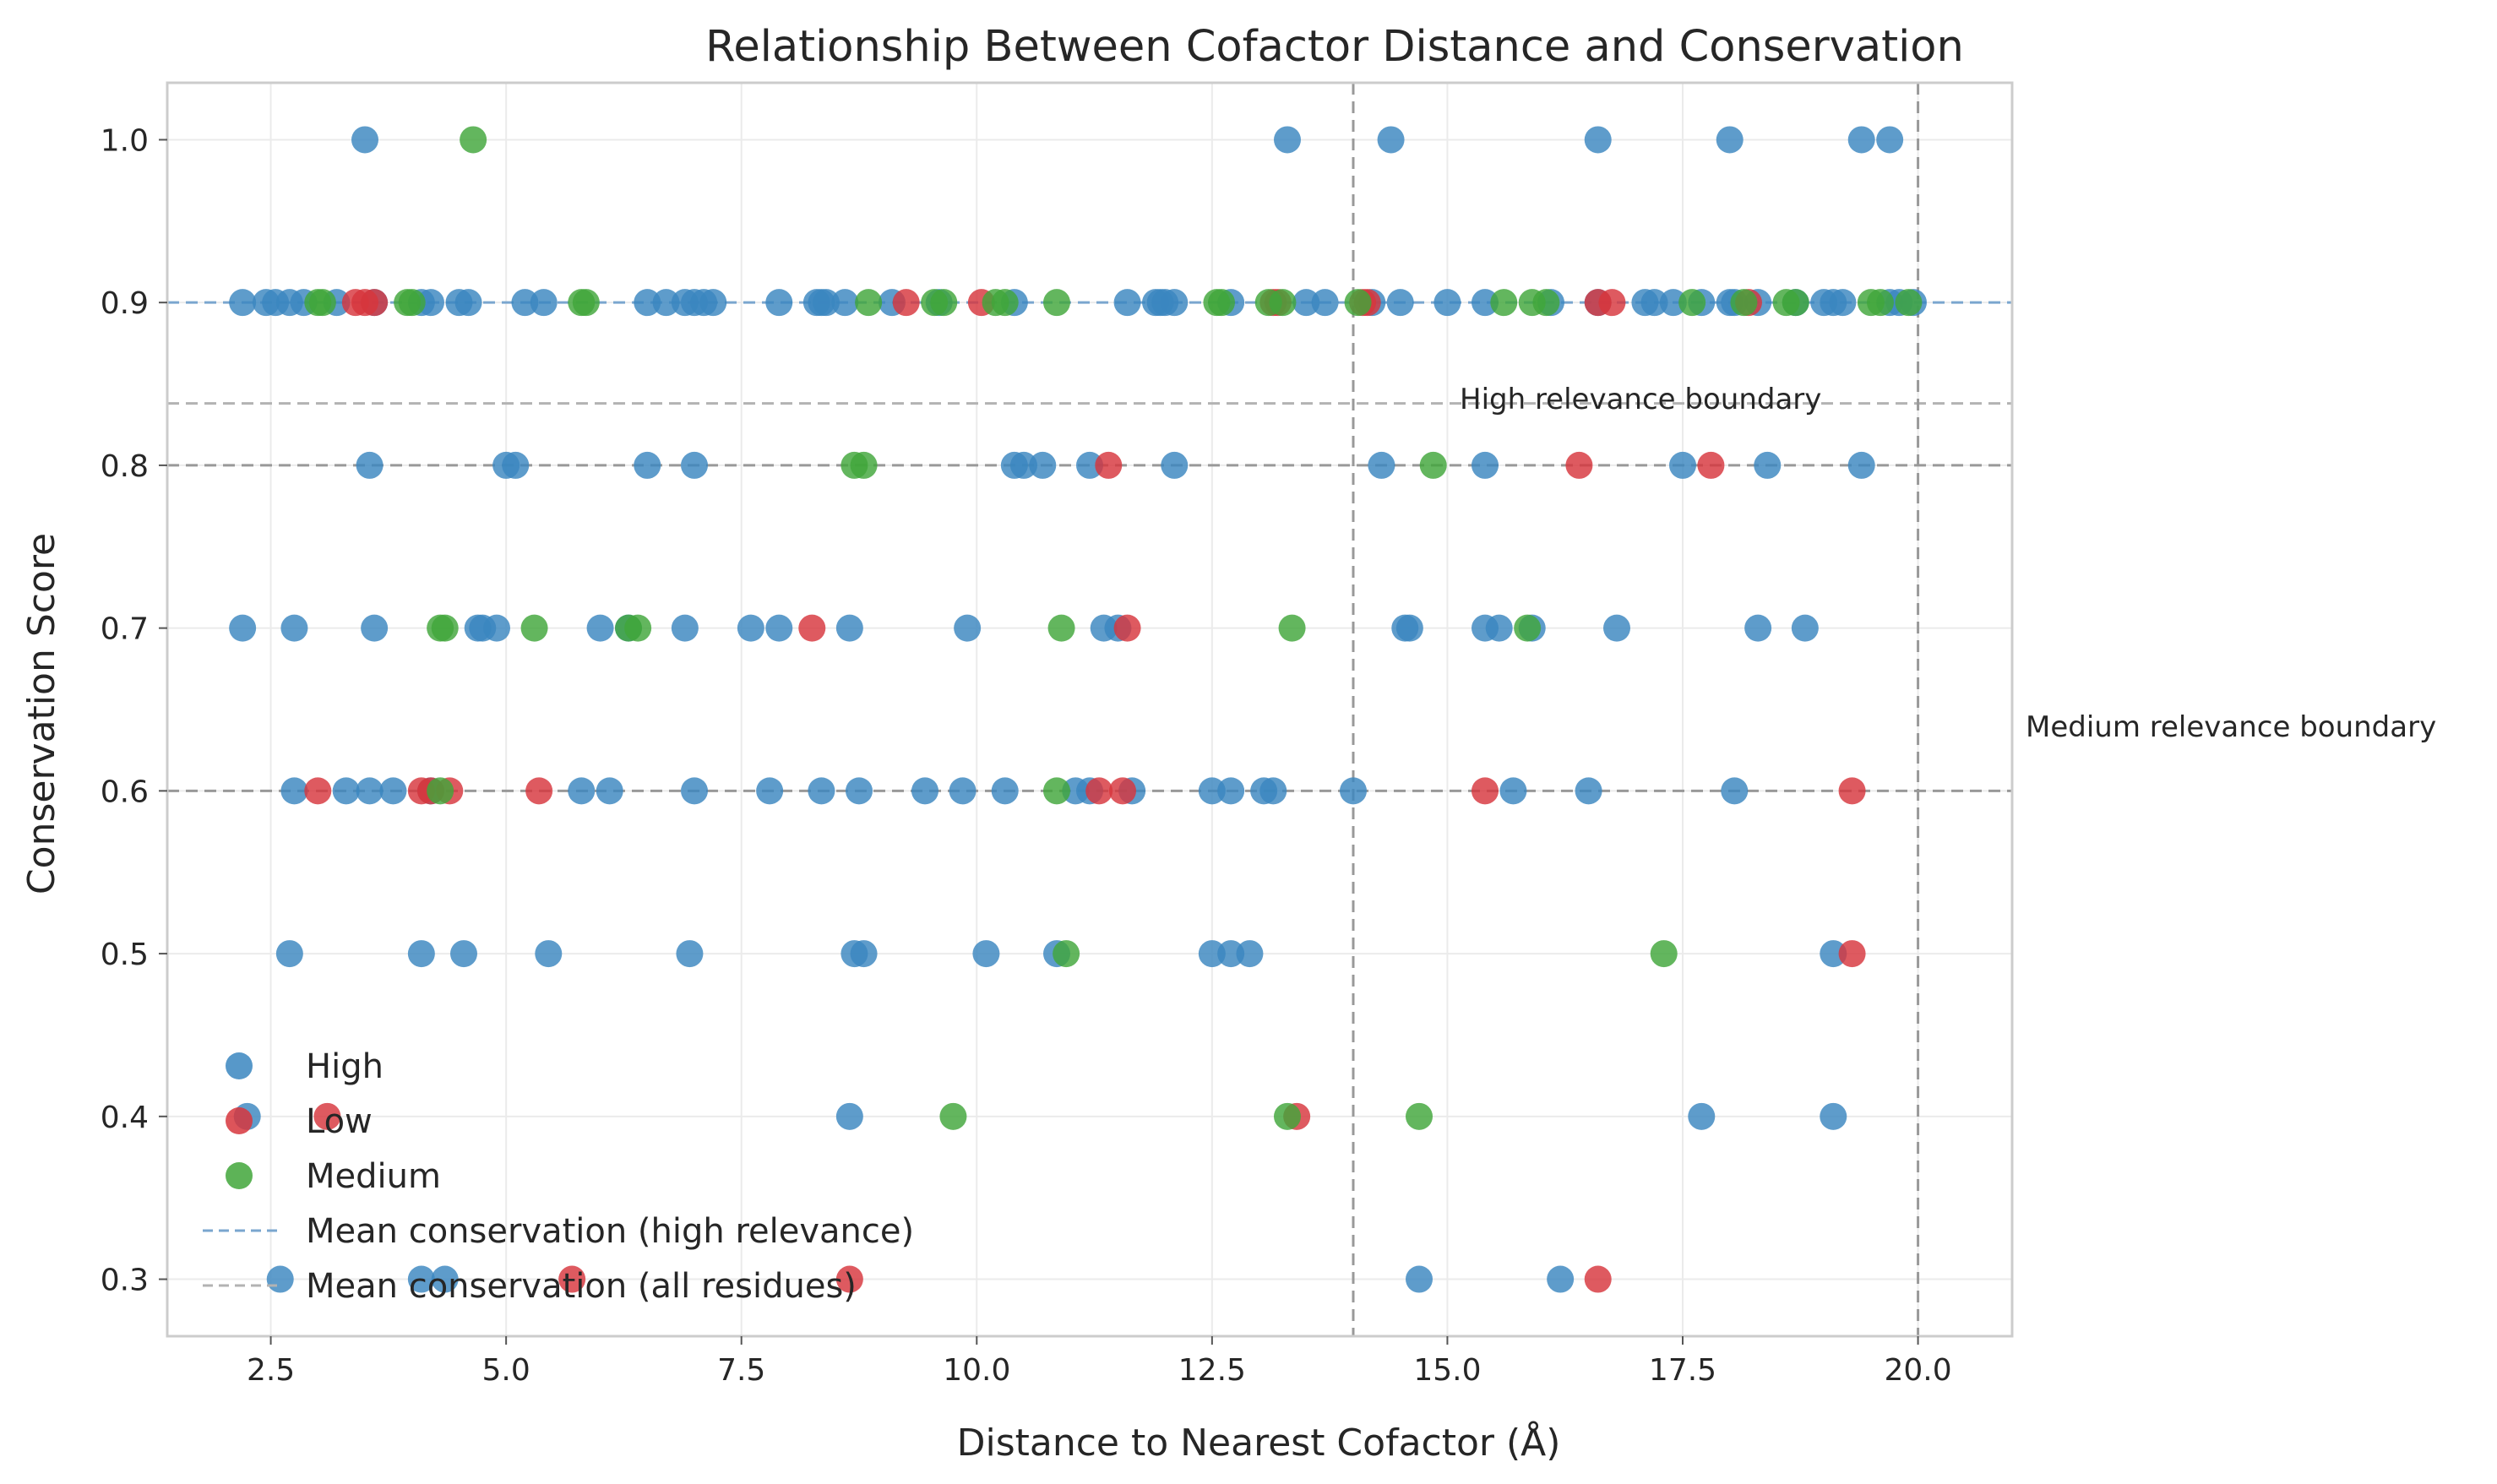  I want to click on x-tick-label: 12.5, so click(1212, 1370).